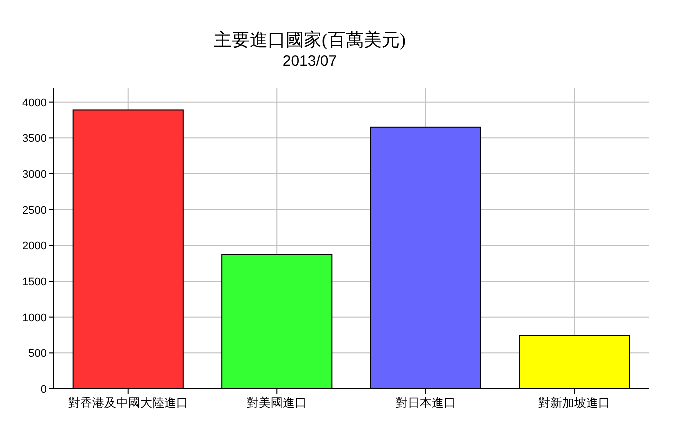  I want to click on y-tick-label: 2000, so click(34, 246).